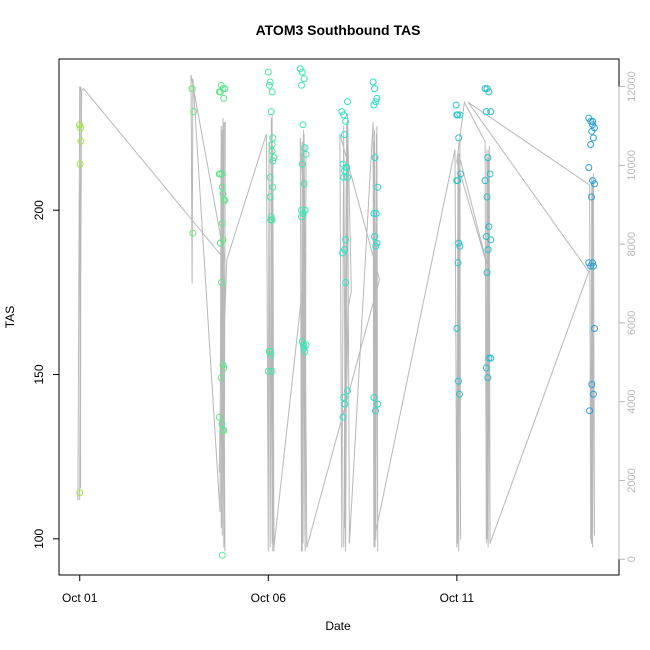 The image size is (650, 650). What do you see at coordinates (632, 86) in the screenshot?
I see `y2-tick-label: 12000` at bounding box center [632, 86].